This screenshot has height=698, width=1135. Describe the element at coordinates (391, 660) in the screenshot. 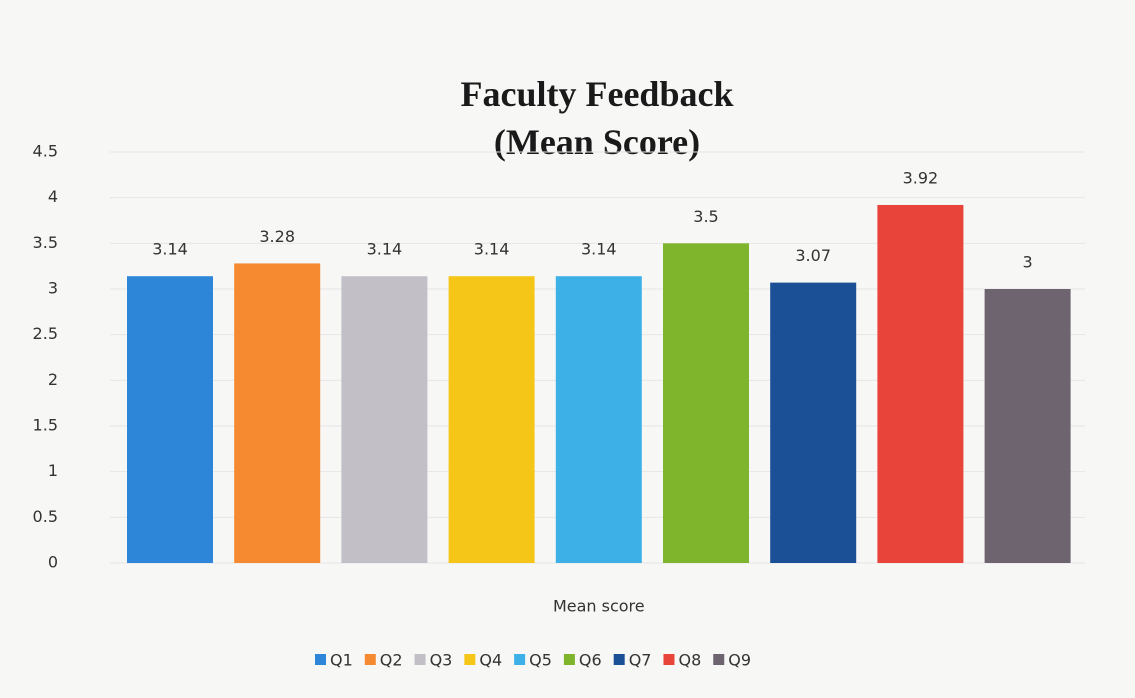

I see `legend-label: Q2` at that location.